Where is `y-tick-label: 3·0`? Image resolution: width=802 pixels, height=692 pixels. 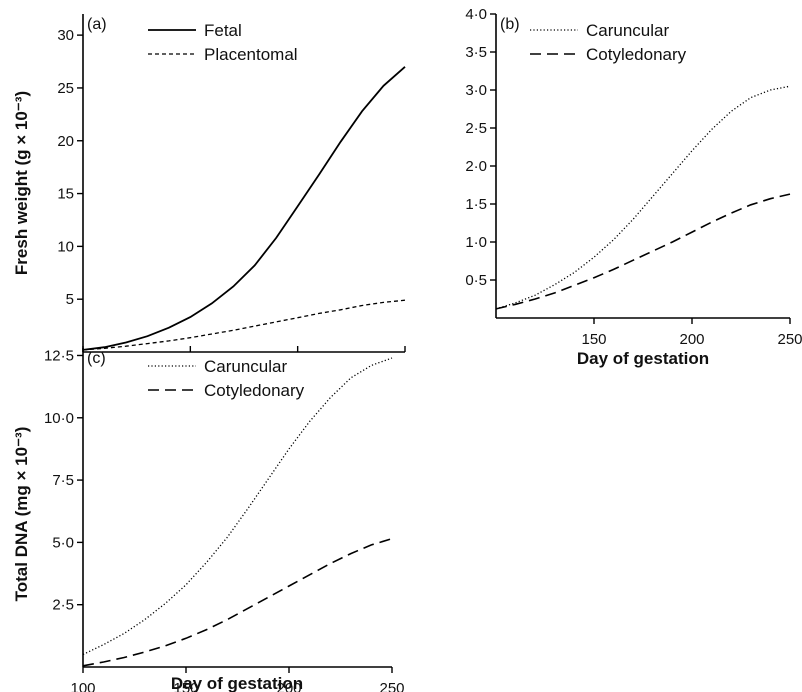
y-tick-label: 3·0 is located at coordinates (476, 90).